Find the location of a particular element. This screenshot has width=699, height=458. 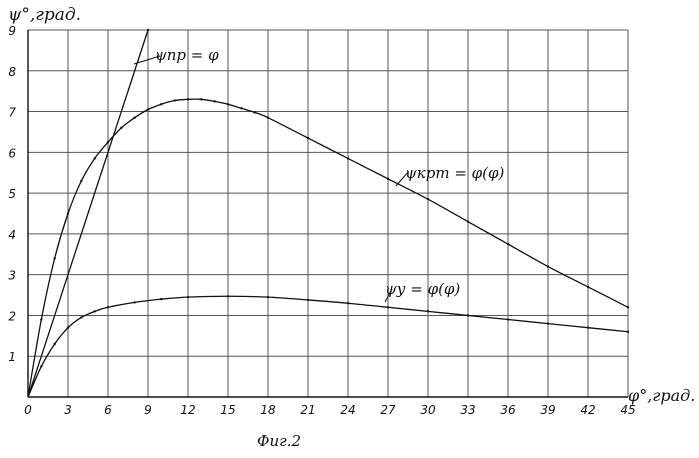

x-tick-label: 21 is located at coordinates (307, 410).